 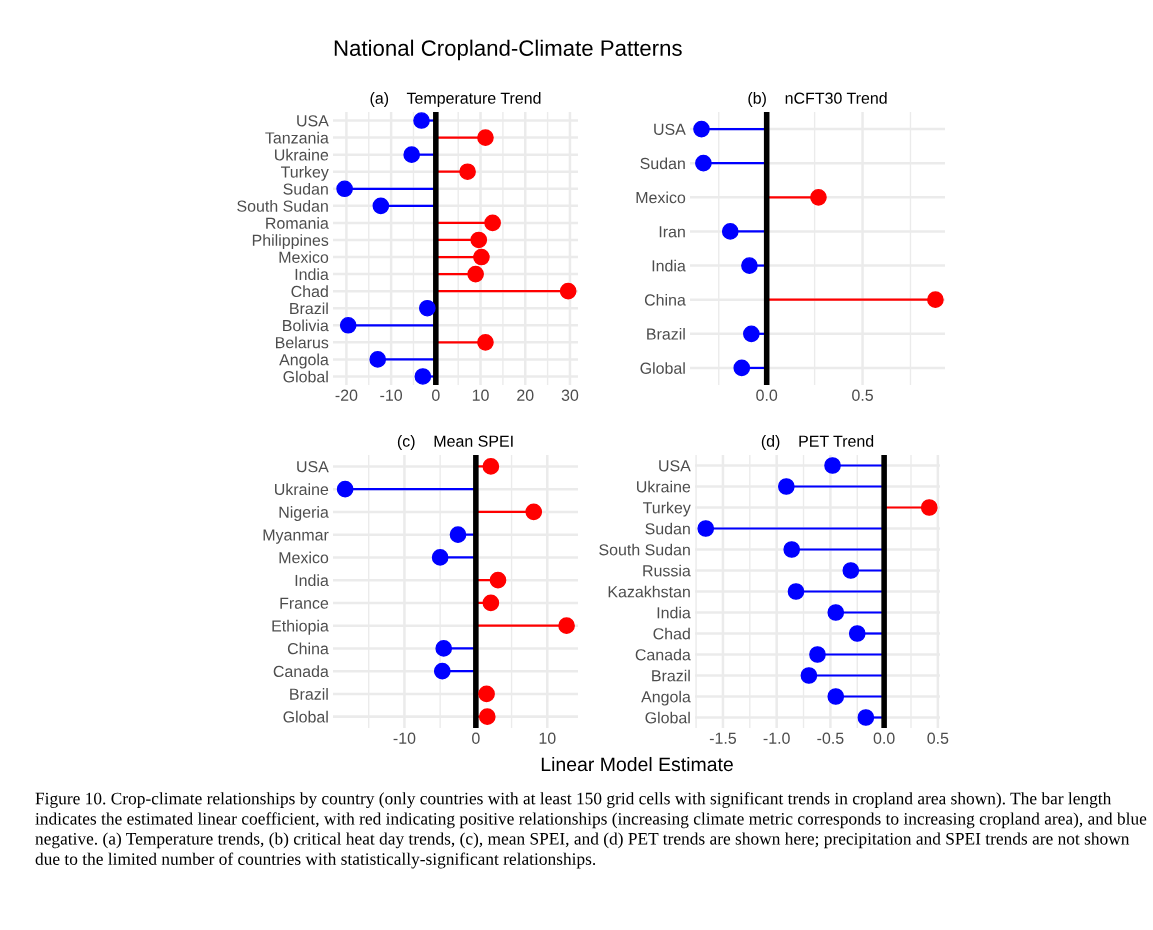 What do you see at coordinates (297, 137) in the screenshot?
I see `y-tick-label: Tanzania` at bounding box center [297, 137].